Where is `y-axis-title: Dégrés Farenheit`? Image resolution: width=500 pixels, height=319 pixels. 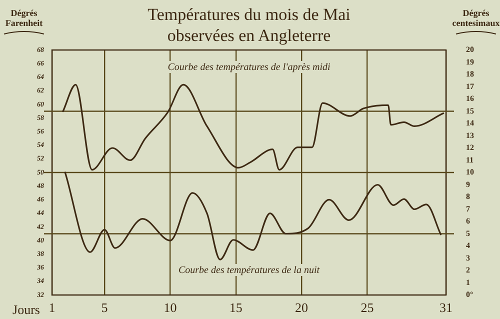
y-axis-title: Dégrés Farenheit is located at coordinates (24, 18).